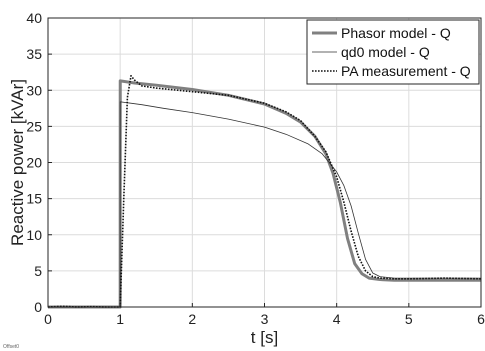 This screenshot has height=351, width=485. I want to click on y-tick-label: 10, so click(34, 235).